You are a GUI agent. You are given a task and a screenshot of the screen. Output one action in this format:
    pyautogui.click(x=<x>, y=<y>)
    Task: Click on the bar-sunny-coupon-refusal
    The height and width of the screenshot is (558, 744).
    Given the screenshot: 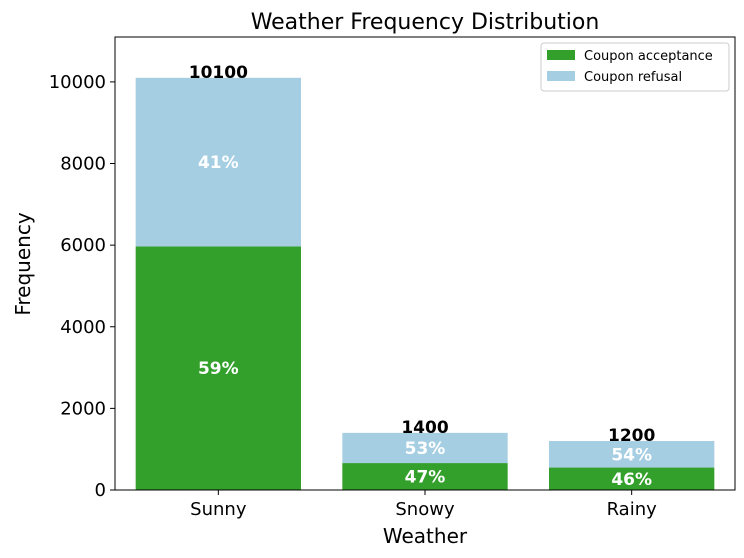 What is the action you would take?
    pyautogui.click(x=218, y=162)
    